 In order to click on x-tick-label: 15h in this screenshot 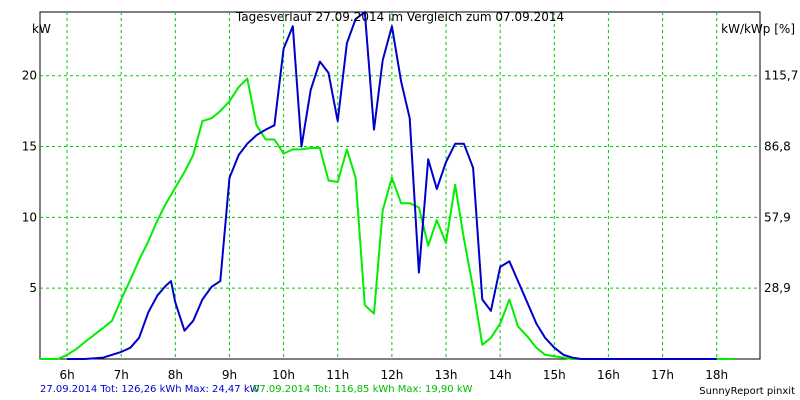, I will do `click(554, 375)`.